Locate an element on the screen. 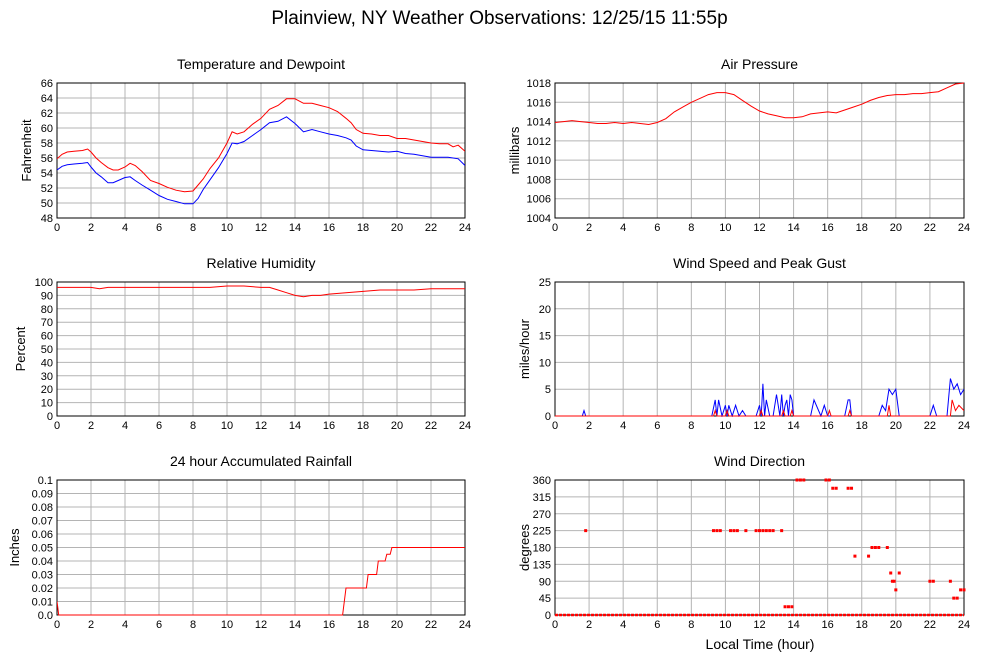  pressure-x-tick-label: 12 is located at coordinates (759, 228).